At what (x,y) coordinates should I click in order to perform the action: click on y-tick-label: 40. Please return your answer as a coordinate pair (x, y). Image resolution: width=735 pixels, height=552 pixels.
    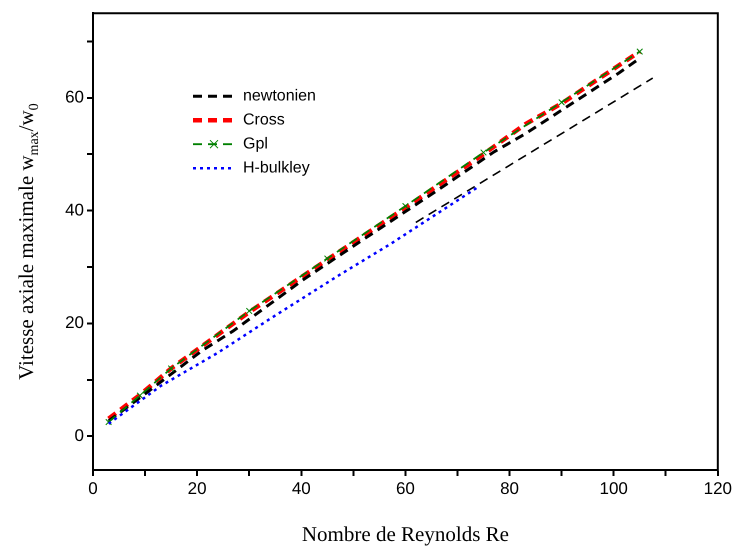
    Looking at the image, I should click on (74, 210).